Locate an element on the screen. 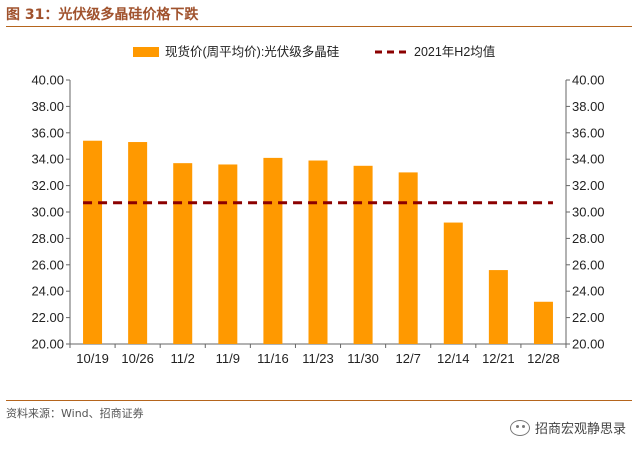  figure-title: 图 31：光伏级多晶硅价格下跌 is located at coordinates (102, 15).